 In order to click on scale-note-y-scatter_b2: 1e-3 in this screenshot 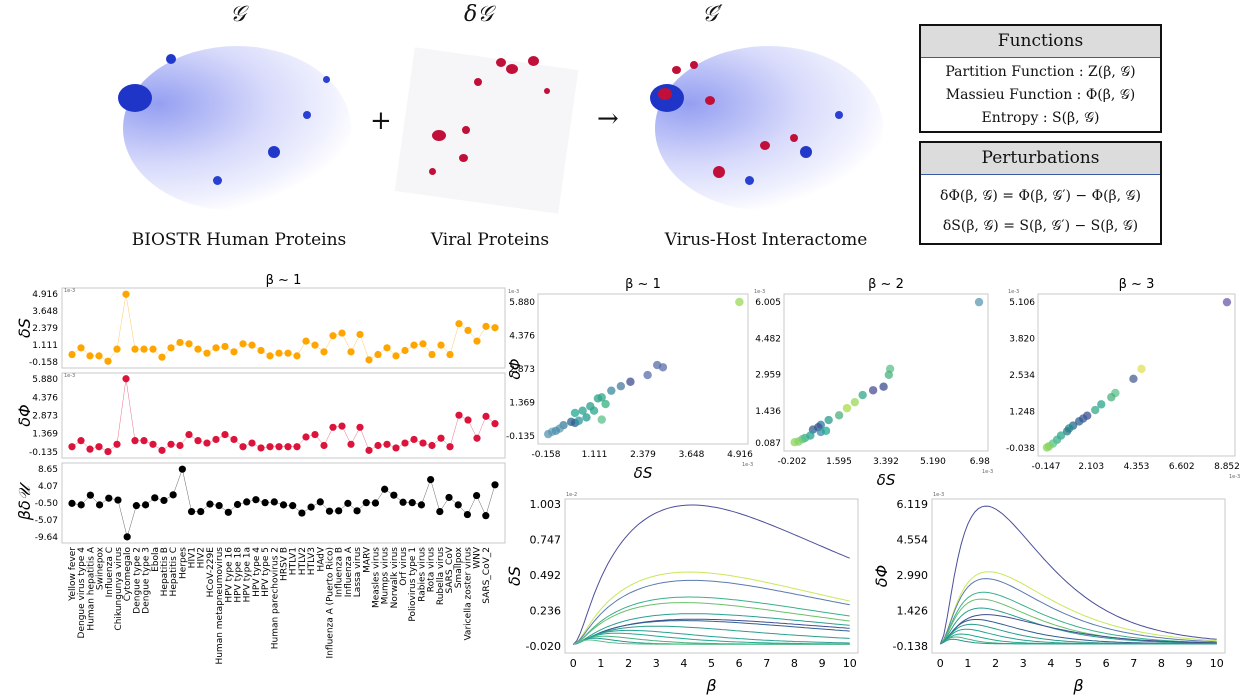, I will do `click(759, 292)`.